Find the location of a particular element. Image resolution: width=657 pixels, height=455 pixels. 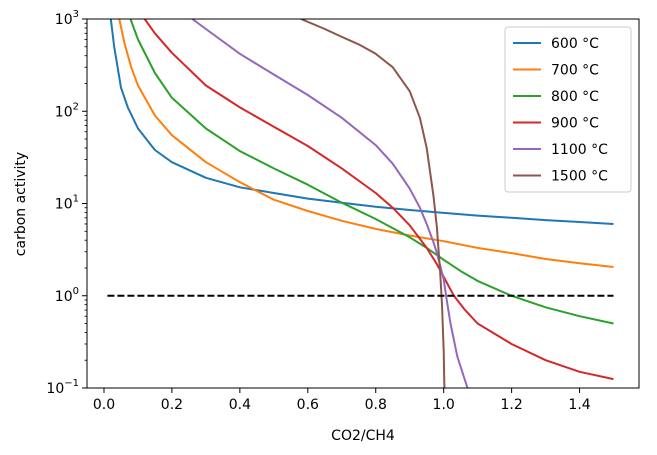

legend-entry-label: 600 °C is located at coordinates (575, 44).